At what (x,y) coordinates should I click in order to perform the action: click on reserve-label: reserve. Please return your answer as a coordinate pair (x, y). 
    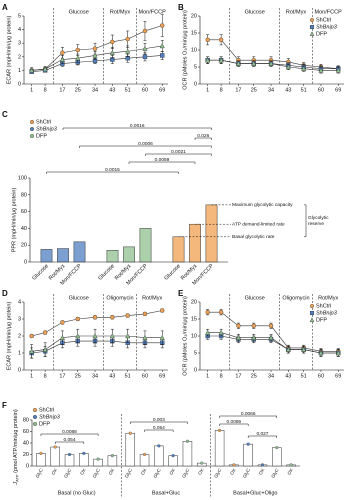
    Looking at the image, I should click on (316, 224).